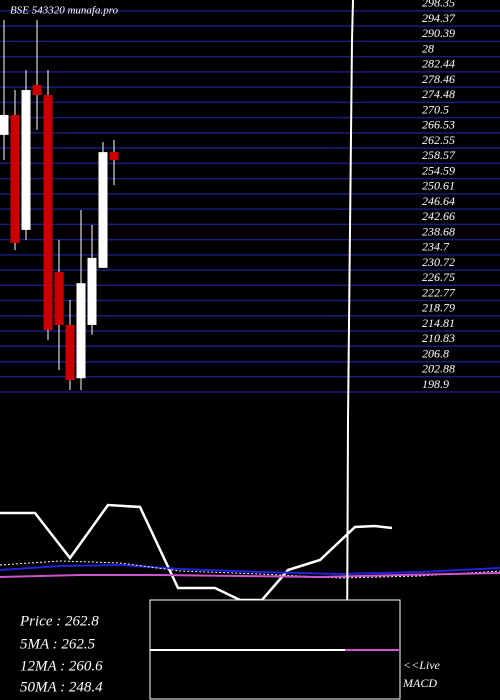 The image size is (500, 700). Describe the element at coordinates (439, 155) in the screenshot. I see `y-tick-label: 258.57` at that location.